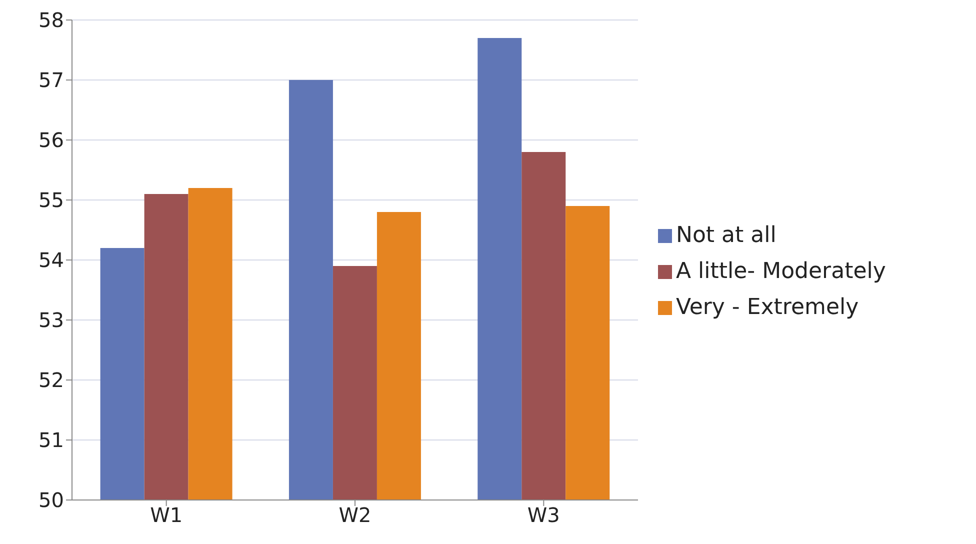 The image size is (976, 544). Describe the element at coordinates (51, 80) in the screenshot. I see `y-tick-label: 57` at that location.